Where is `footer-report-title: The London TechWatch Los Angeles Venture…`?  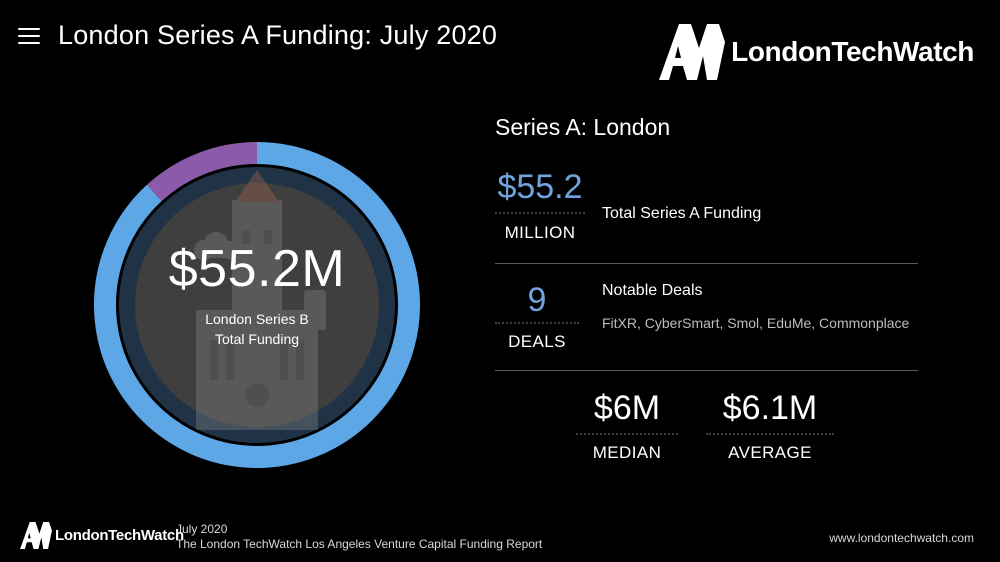
footer-report-title: The London TechWatch Los Angeles Venture… is located at coordinates (359, 544).